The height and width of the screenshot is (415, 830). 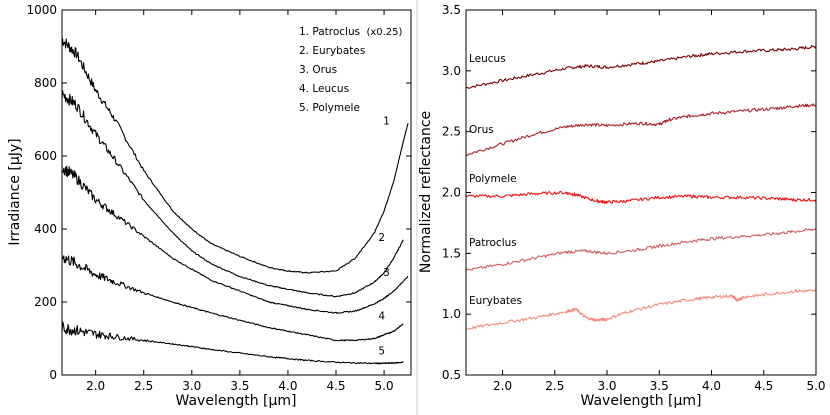 I want to click on reflectance-ytick-label: 1.0, so click(x=451, y=314).